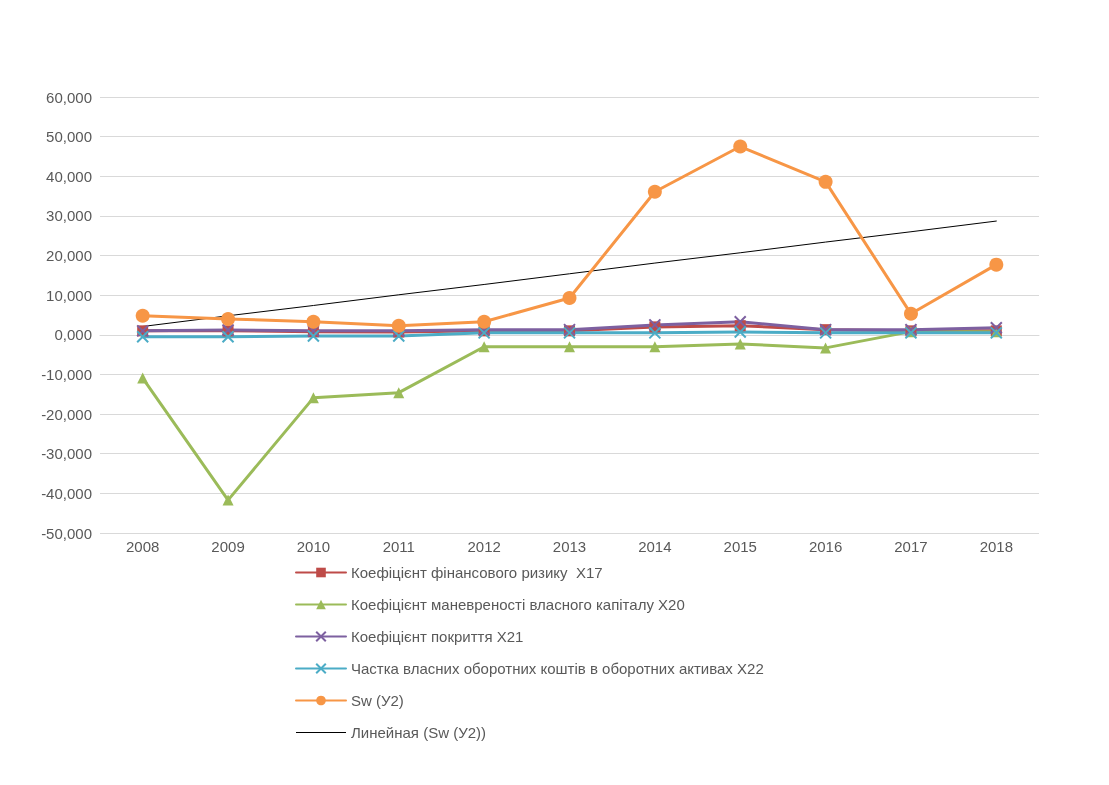 The width and height of the screenshot is (1109, 785). Describe the element at coordinates (66, 454) in the screenshot. I see `y-tick-label: -30,000` at that location.